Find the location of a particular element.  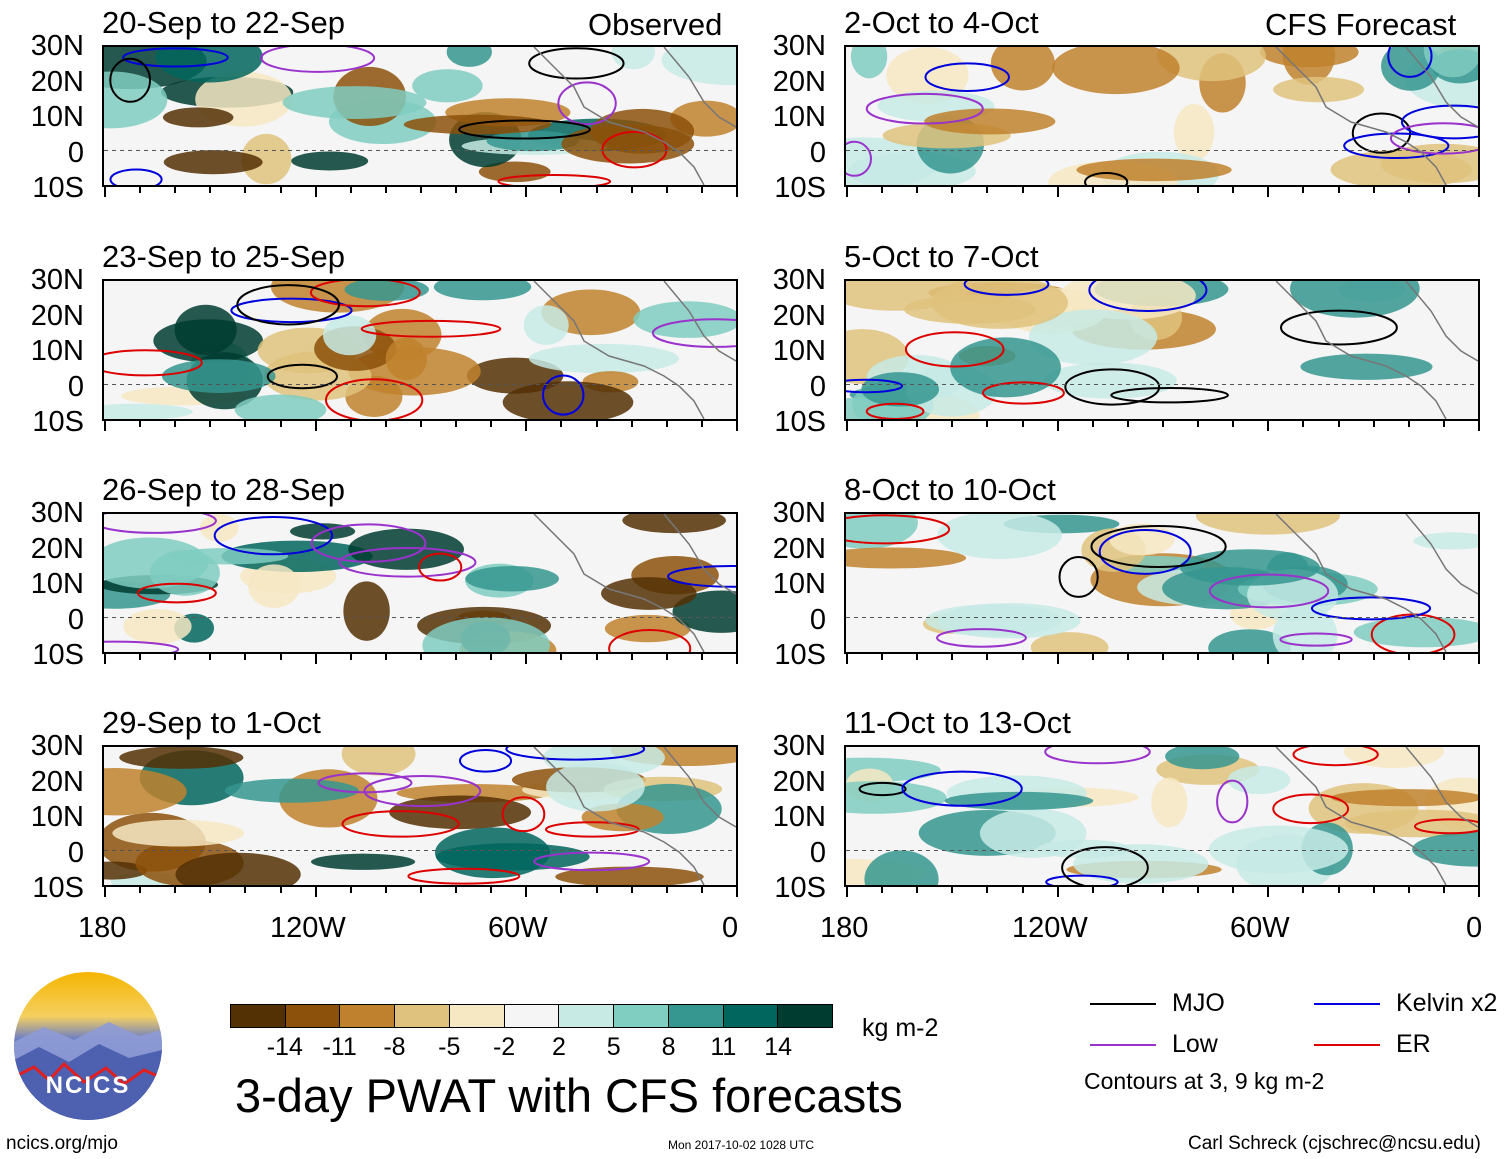

chart-title: 3-day PWAT with CFS forecasts is located at coordinates (569, 1095).